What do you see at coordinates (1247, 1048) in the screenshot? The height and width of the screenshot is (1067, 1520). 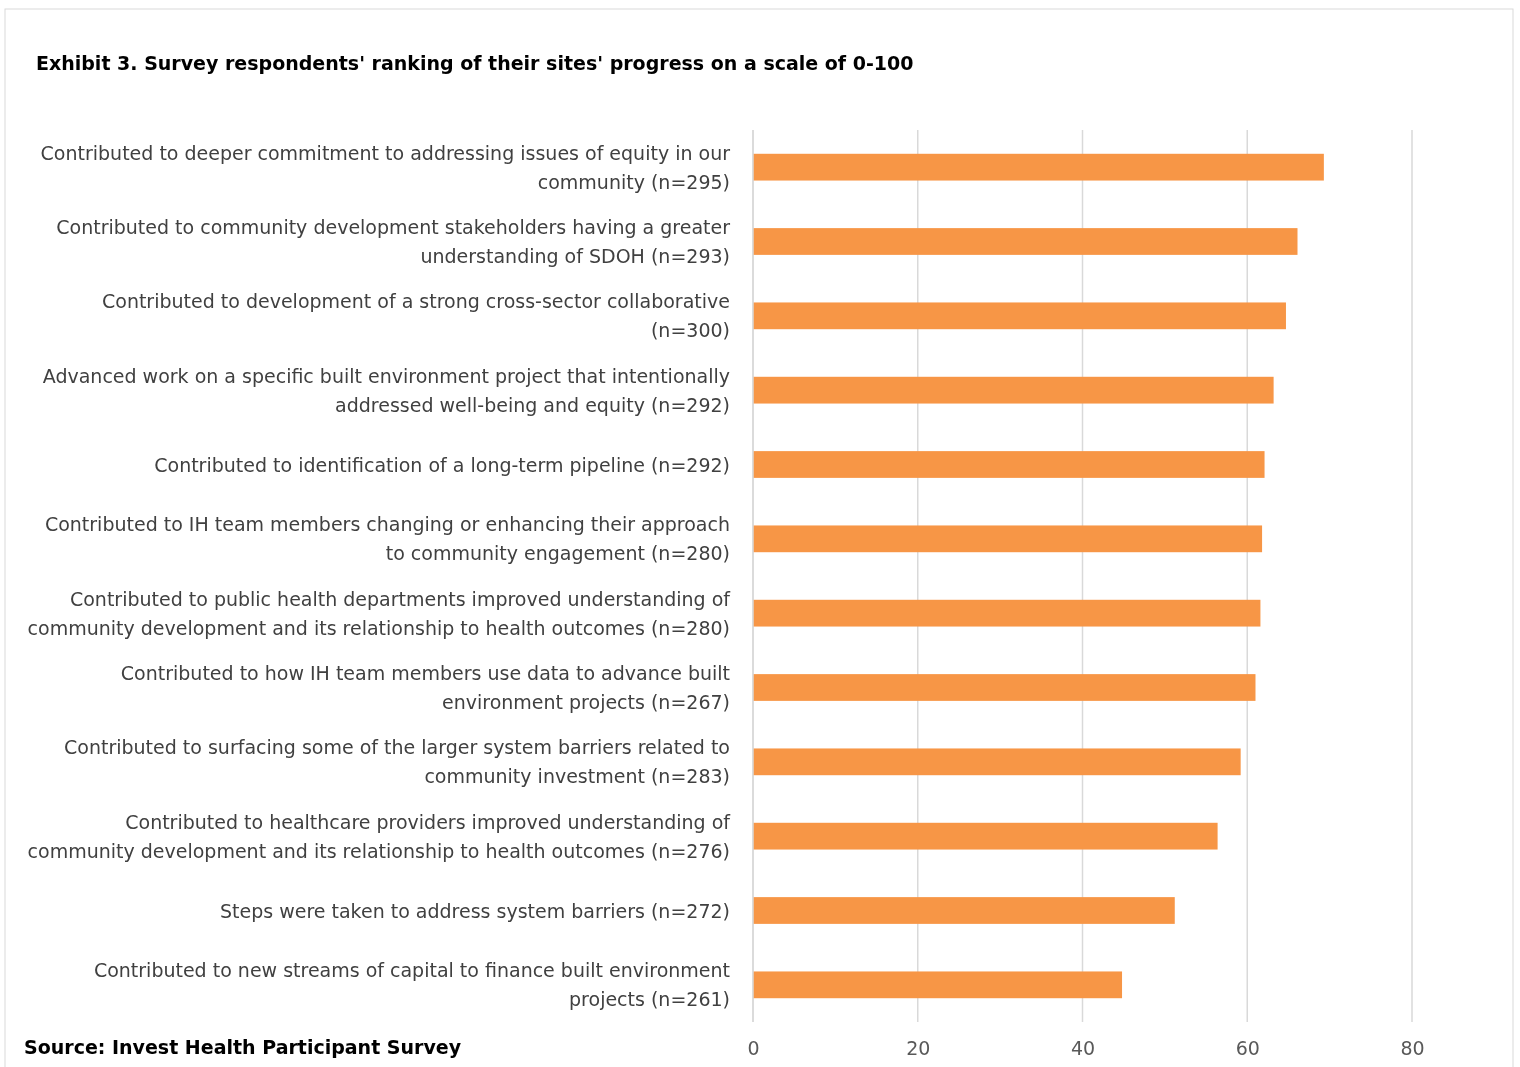 I see `x-tick-label: 60` at bounding box center [1247, 1048].